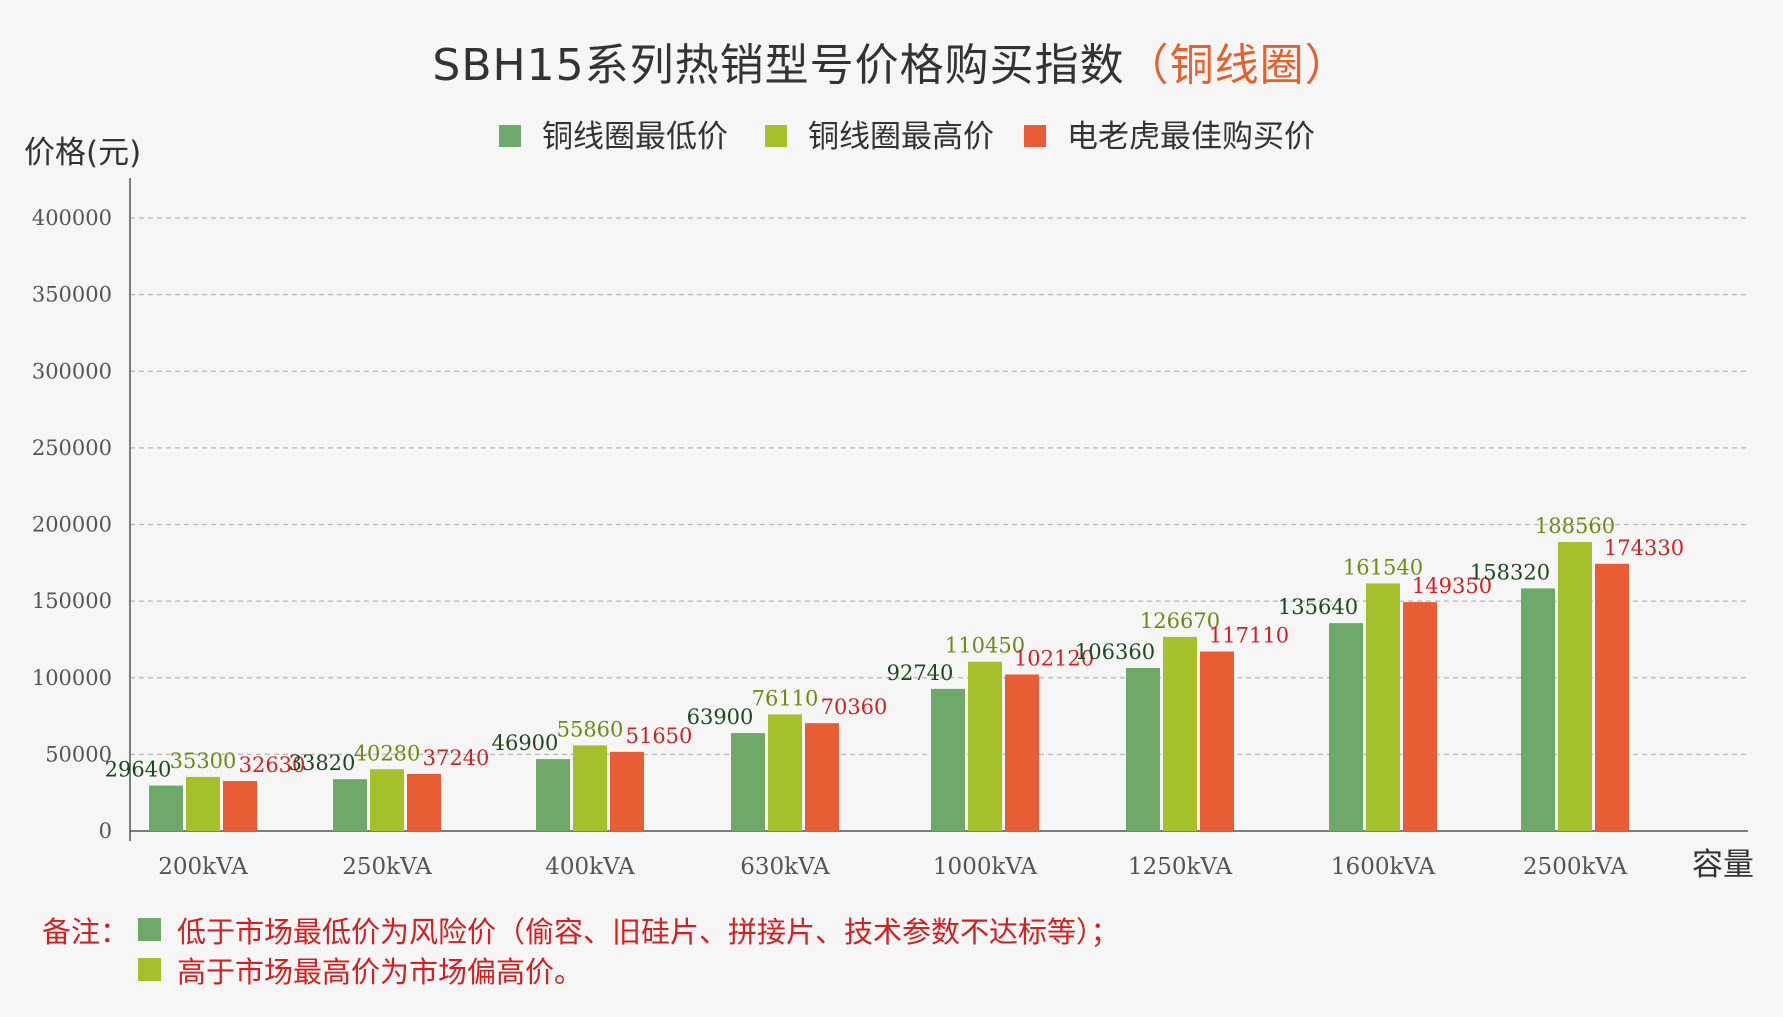  What do you see at coordinates (776, 136) in the screenshot?
I see `legend-swatch-max` at bounding box center [776, 136].